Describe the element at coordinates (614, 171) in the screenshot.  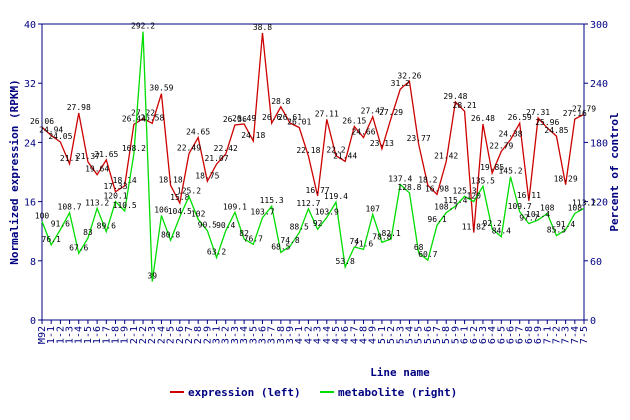
I see `y2-axis-label: Percent of control` at that location.